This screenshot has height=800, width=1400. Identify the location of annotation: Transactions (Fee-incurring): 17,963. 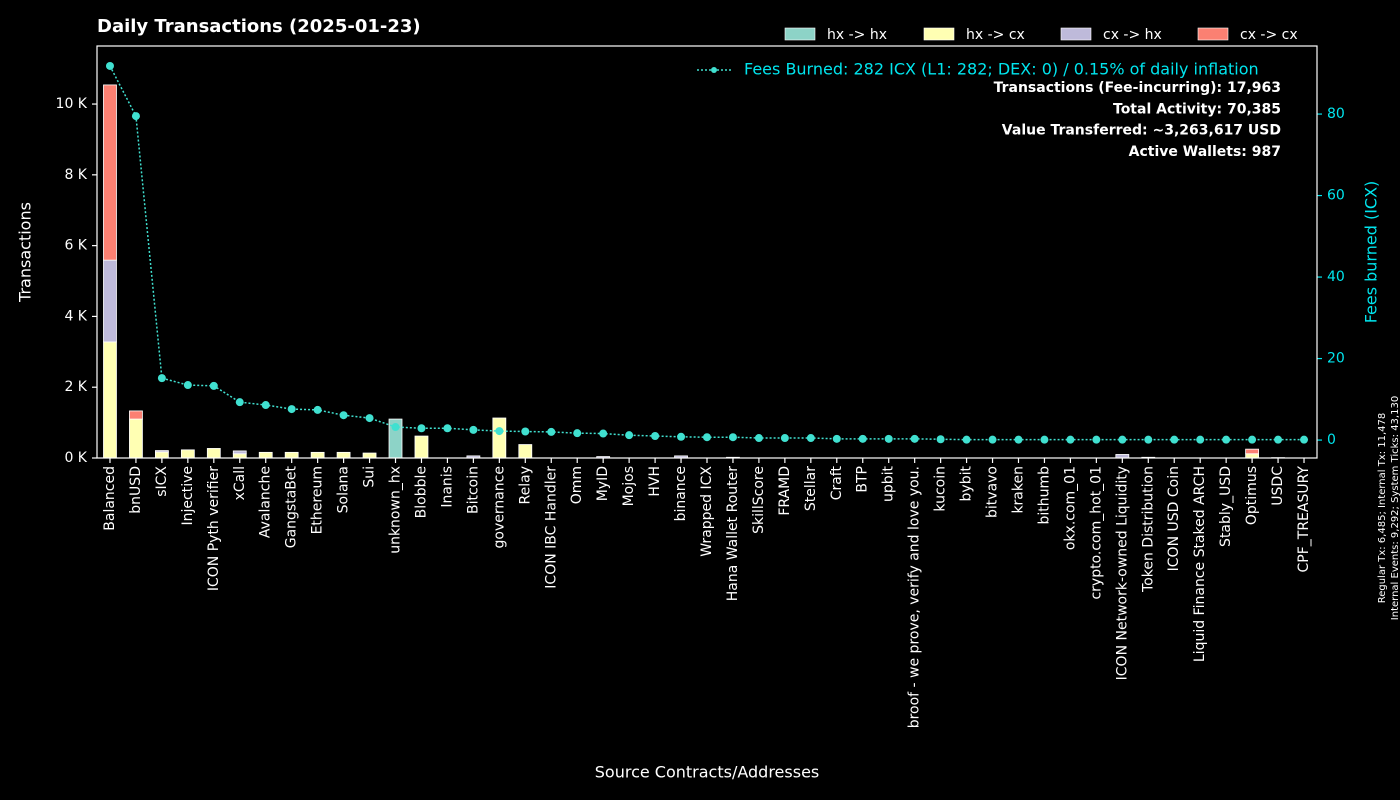
(1137, 88).